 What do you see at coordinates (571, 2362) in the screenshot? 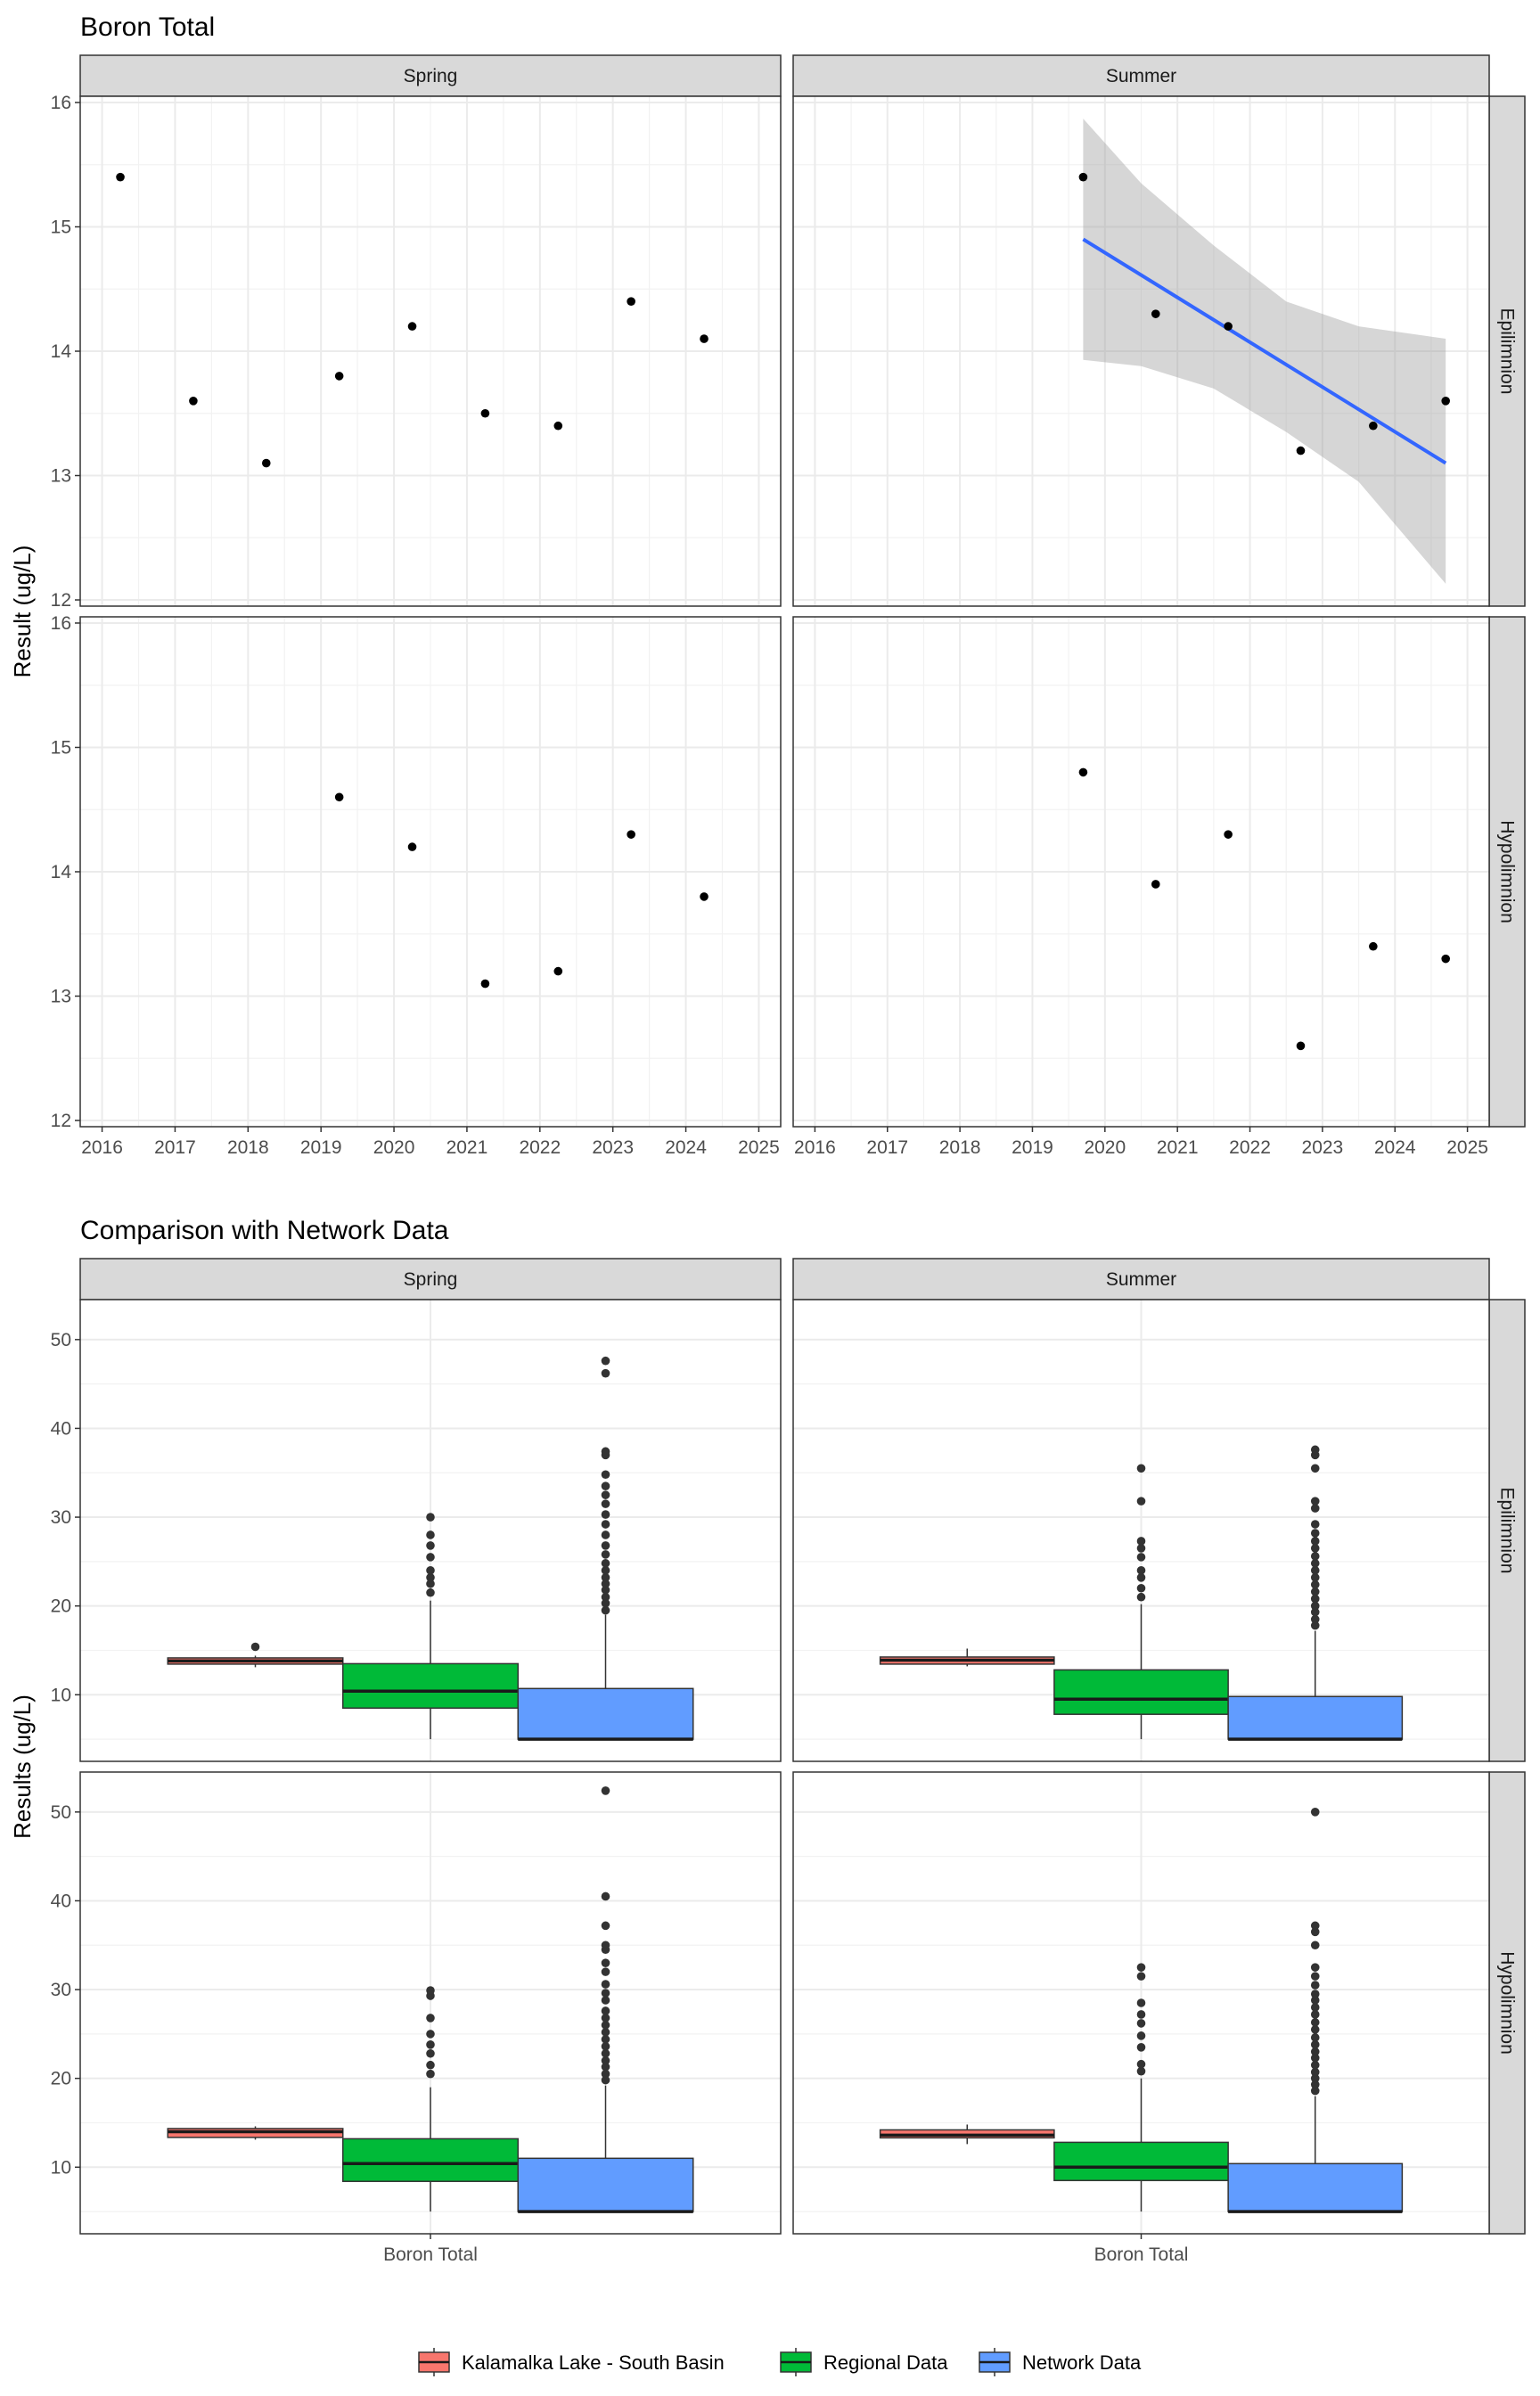
I see `legend-item: Kalamalka Lake - South Basin` at bounding box center [571, 2362].